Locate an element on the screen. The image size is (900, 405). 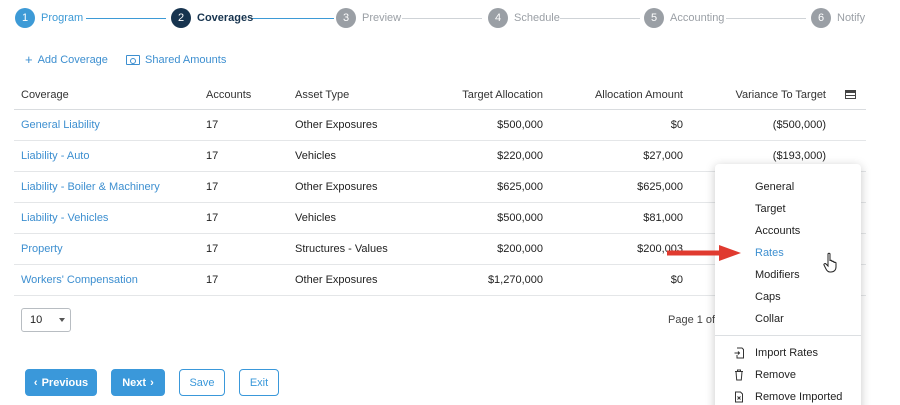
exit-button: Exit is located at coordinates (259, 382).